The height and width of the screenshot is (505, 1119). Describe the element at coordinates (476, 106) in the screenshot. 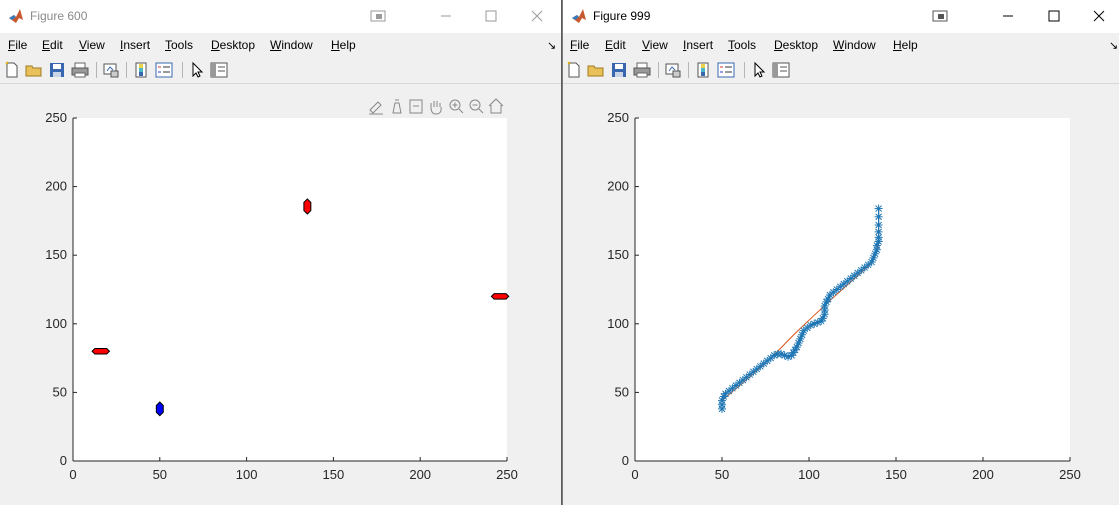

I see `zoom-out-icon` at that location.